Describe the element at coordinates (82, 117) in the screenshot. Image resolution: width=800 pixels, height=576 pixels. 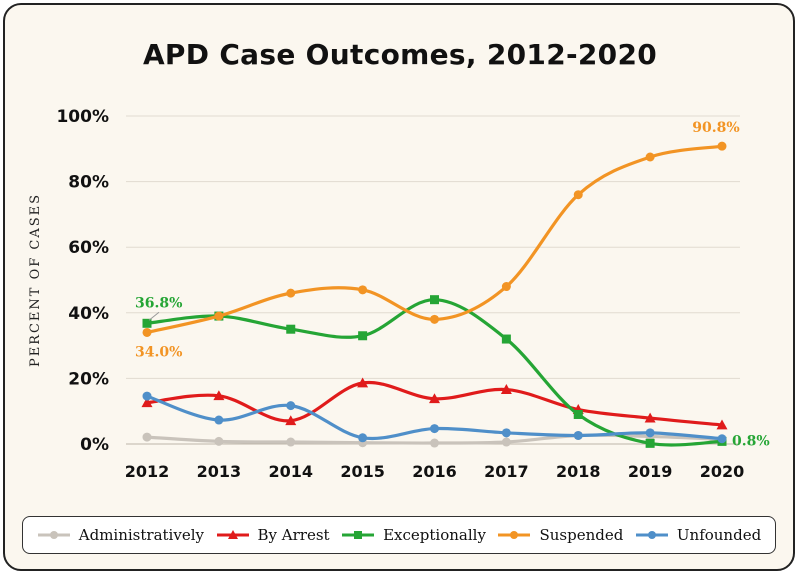
I see `y-tick-label: 100%` at that location.